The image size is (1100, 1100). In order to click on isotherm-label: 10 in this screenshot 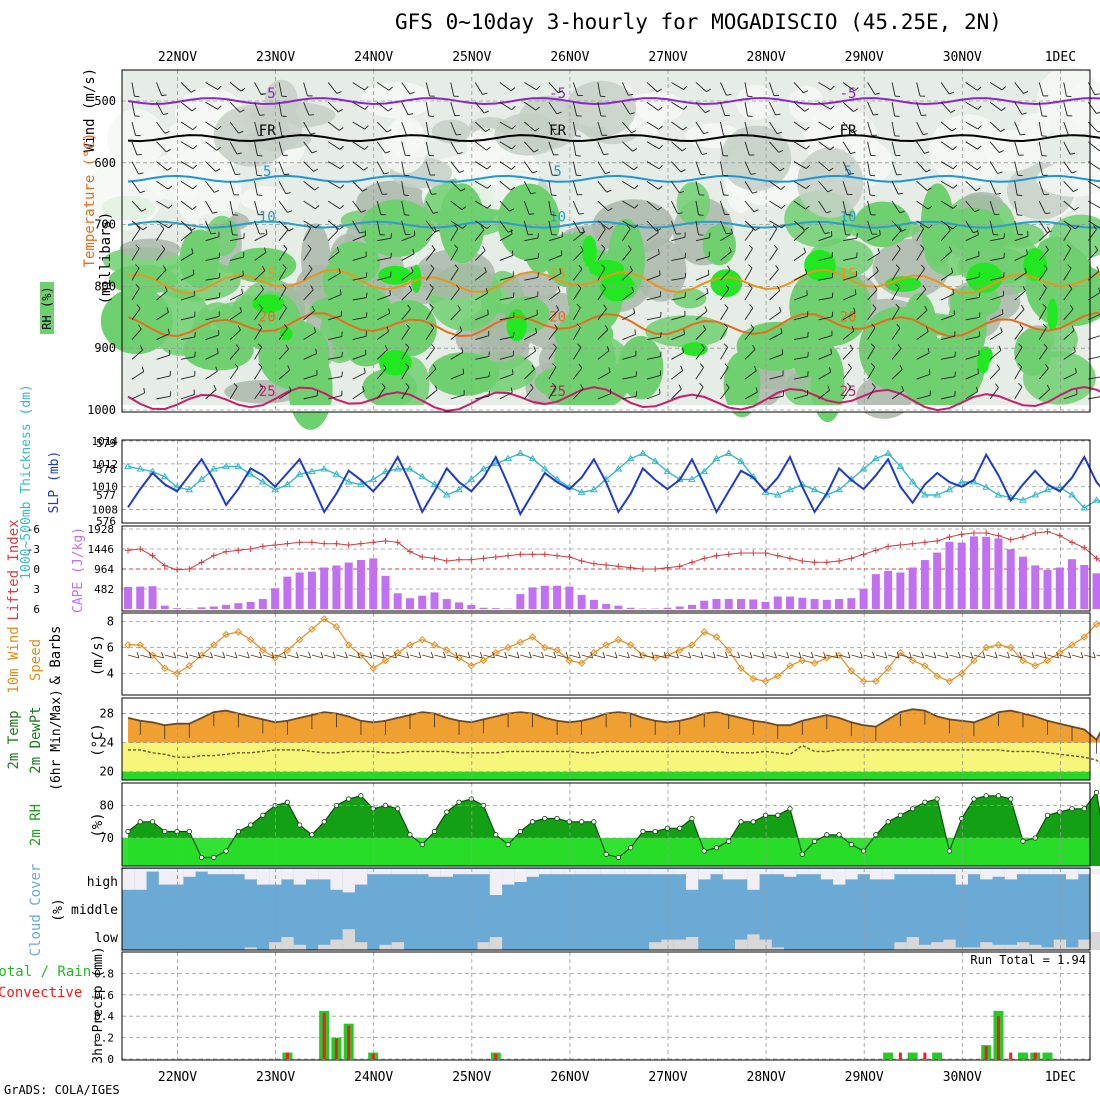, I will do `click(557, 218)`.